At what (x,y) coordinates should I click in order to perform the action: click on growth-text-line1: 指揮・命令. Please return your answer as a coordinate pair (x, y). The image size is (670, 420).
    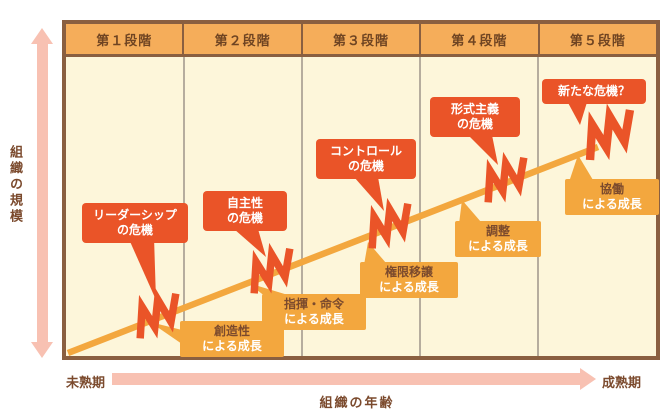
    Looking at the image, I should click on (313, 304).